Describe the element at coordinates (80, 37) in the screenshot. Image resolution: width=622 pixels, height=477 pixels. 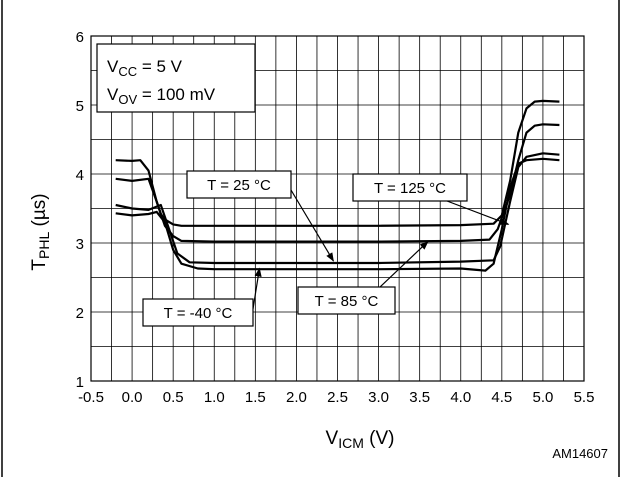
I see `y-tick-label: 6` at that location.